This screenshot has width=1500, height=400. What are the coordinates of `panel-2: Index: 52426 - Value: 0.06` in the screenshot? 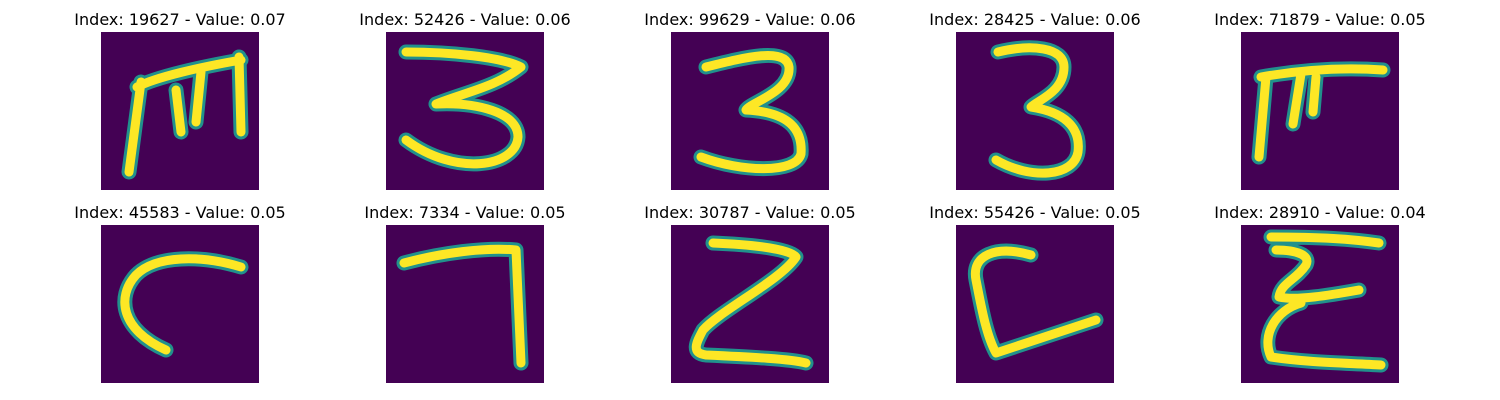 It's located at (465, 105).